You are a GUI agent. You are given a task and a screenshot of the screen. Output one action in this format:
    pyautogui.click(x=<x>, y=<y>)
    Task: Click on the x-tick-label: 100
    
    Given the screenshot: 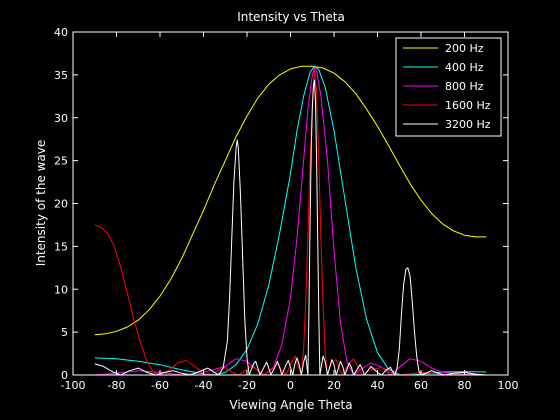 What is the action you would take?
    pyautogui.click(x=508, y=385)
    